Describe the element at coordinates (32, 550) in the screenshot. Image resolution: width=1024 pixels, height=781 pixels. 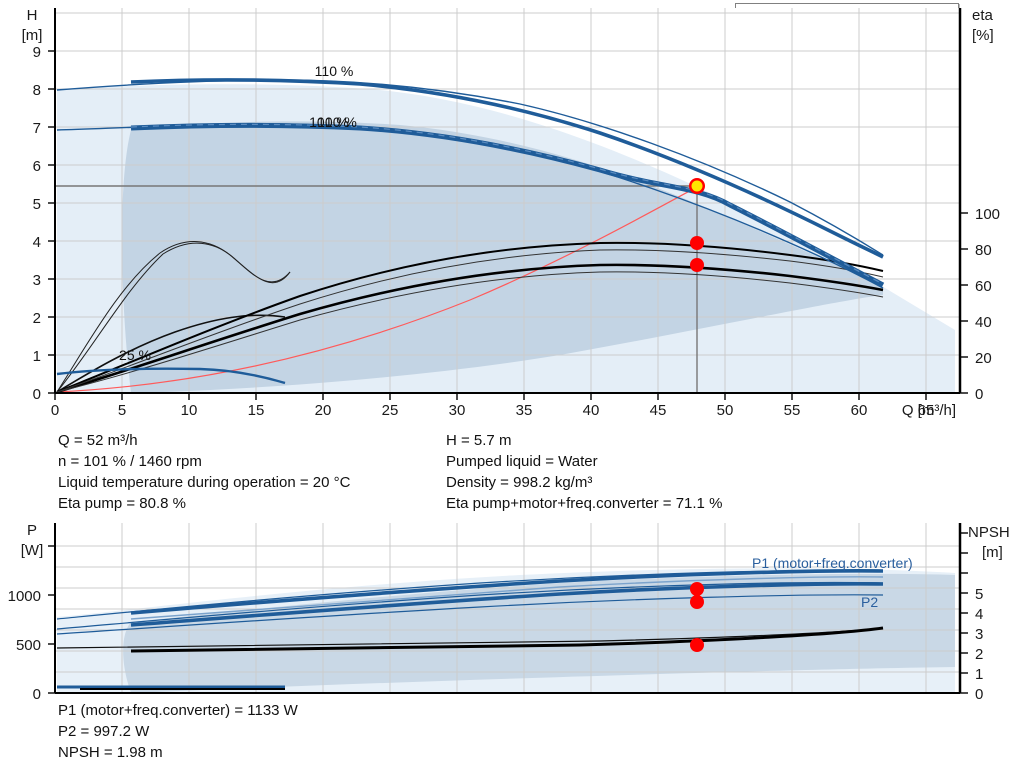
I see `power-axis-unit: [W]` at that location.